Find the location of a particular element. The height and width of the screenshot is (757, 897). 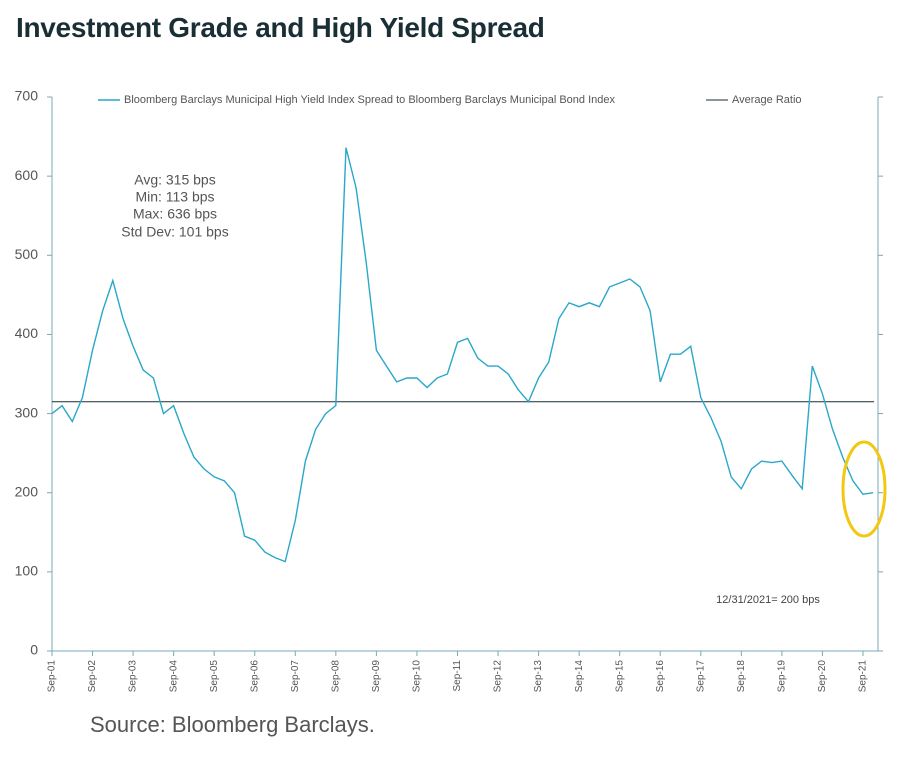

x-tick-label: Sep-09 is located at coordinates (376, 676).